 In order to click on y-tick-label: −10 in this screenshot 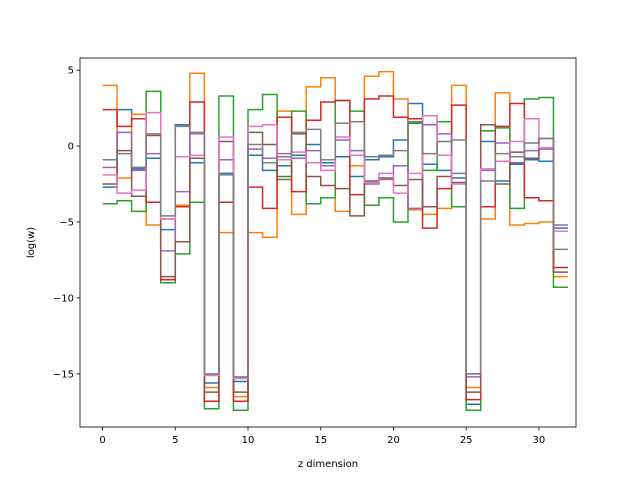, I will do `click(63, 298)`.